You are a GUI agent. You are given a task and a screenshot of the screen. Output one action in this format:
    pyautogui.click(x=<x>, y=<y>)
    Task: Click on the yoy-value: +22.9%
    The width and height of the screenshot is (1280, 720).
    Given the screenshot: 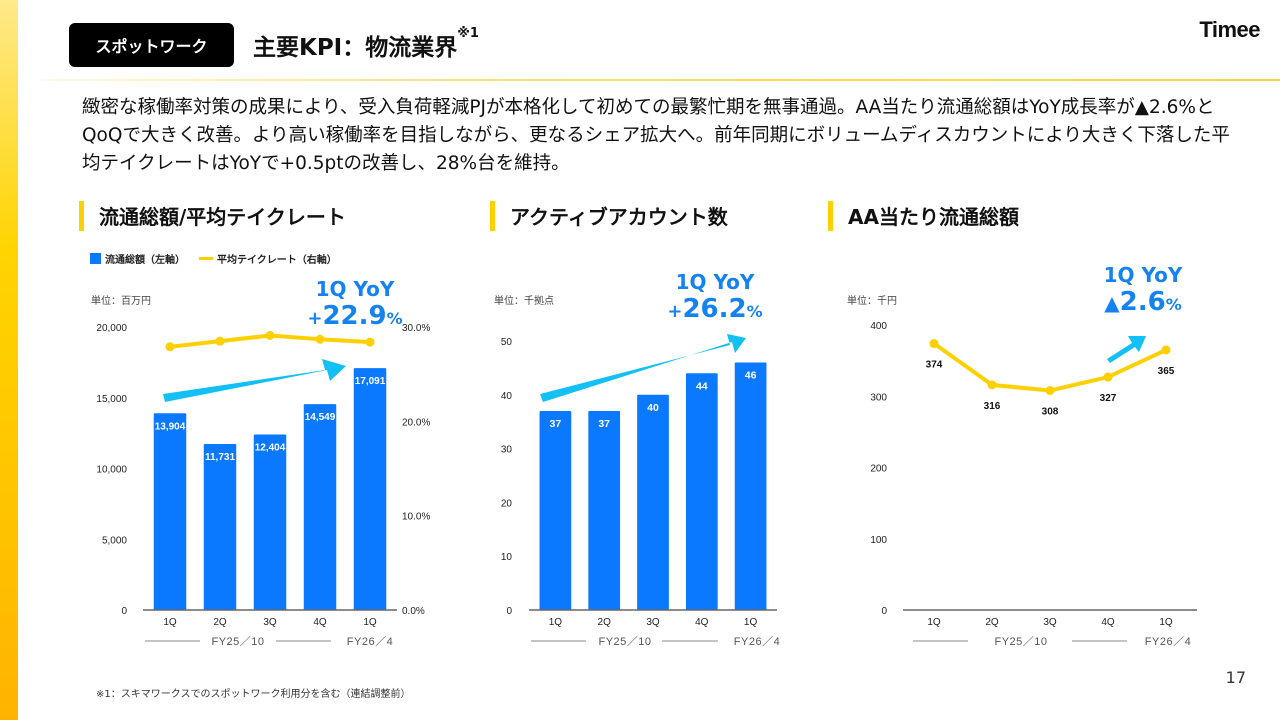 What is the action you would take?
    pyautogui.click(x=355, y=316)
    